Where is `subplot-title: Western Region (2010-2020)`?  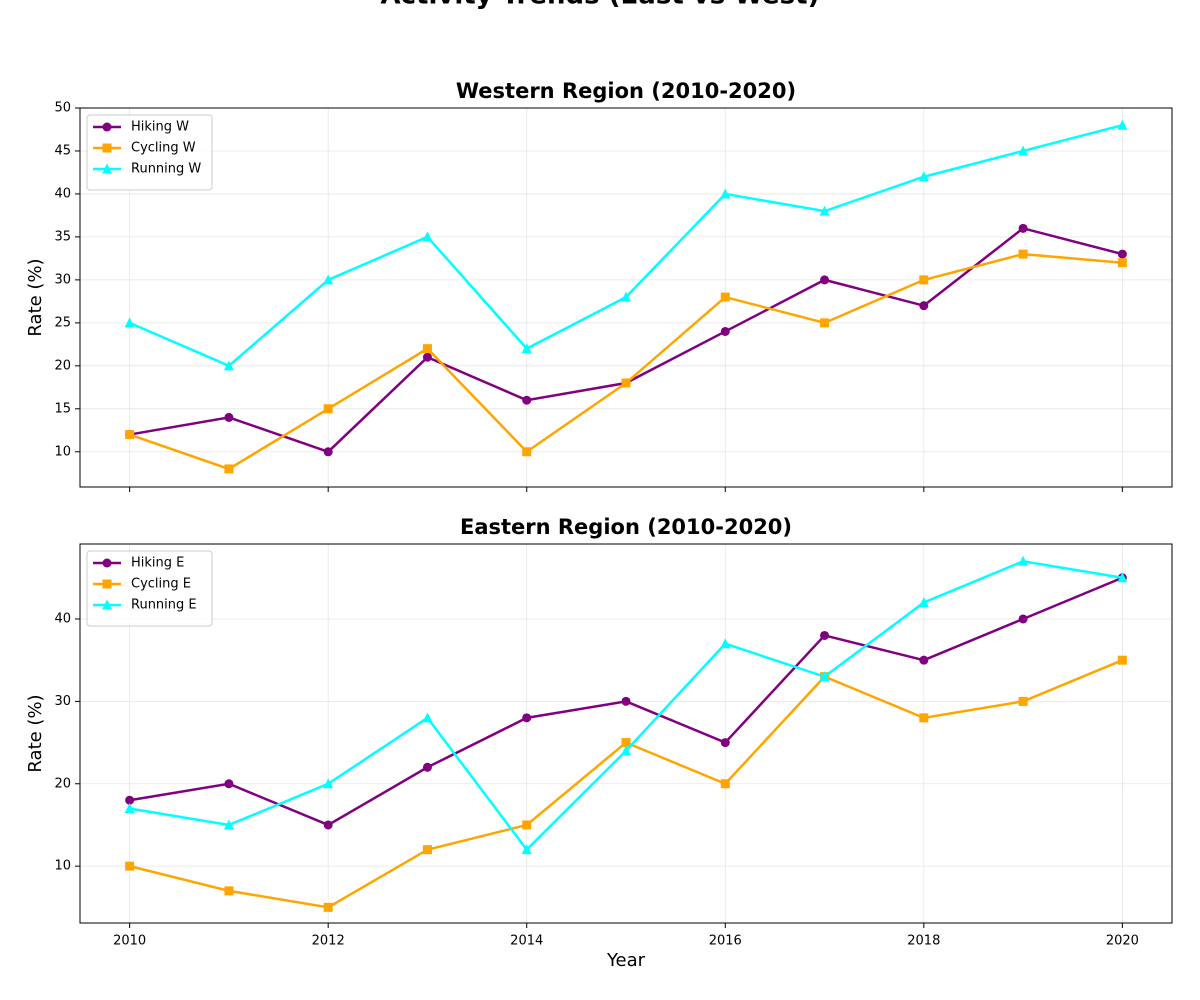
subplot-title: Western Region (2010-2020) is located at coordinates (626, 91).